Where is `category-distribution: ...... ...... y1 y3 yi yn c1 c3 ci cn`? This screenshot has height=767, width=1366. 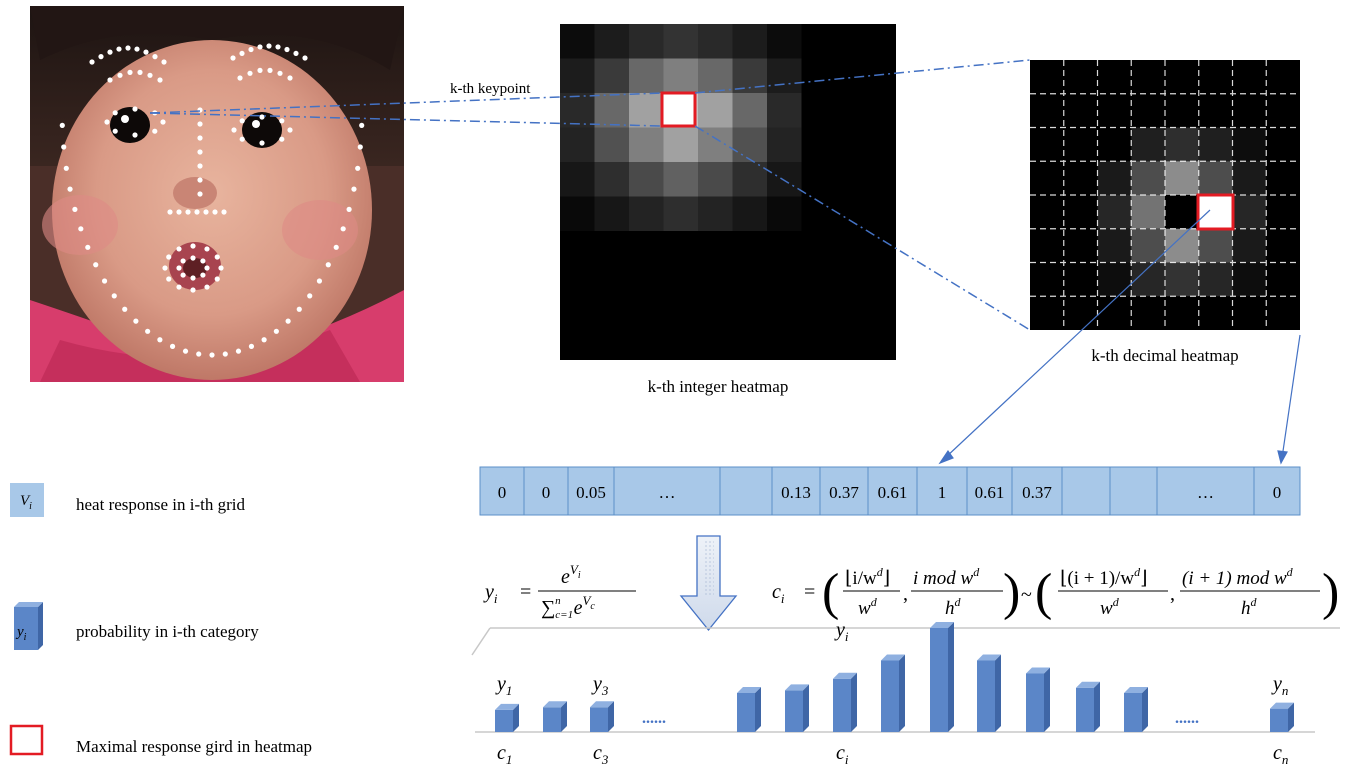 category-distribution: ...... ...... y1 y3 yi yn c1 c3 ci cn is located at coordinates (905, 693).